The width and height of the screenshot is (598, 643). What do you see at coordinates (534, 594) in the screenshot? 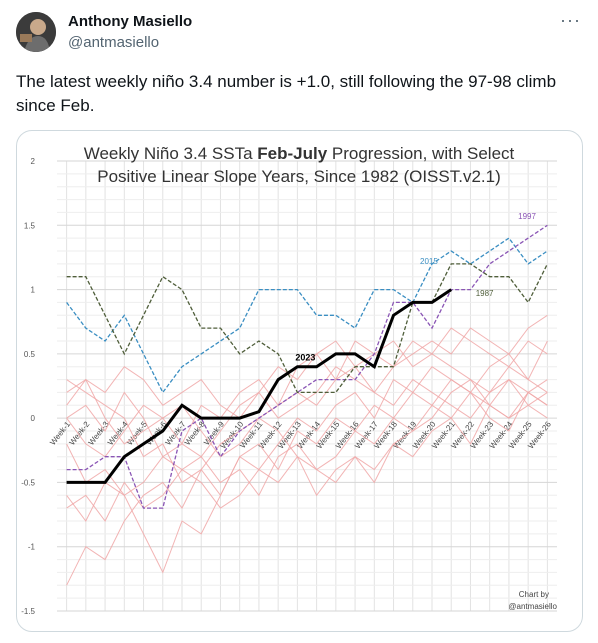
I see `chart-credit-line1: Chart by` at bounding box center [534, 594].